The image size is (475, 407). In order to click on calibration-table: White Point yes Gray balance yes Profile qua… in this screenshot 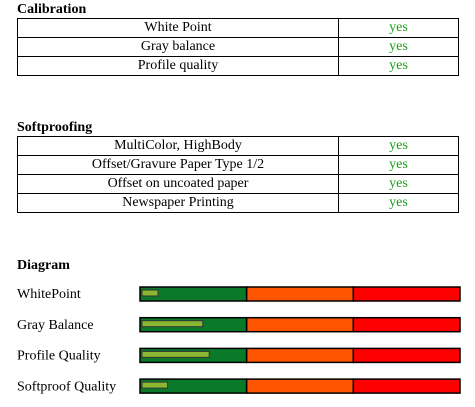, I will do `click(238, 47)`.